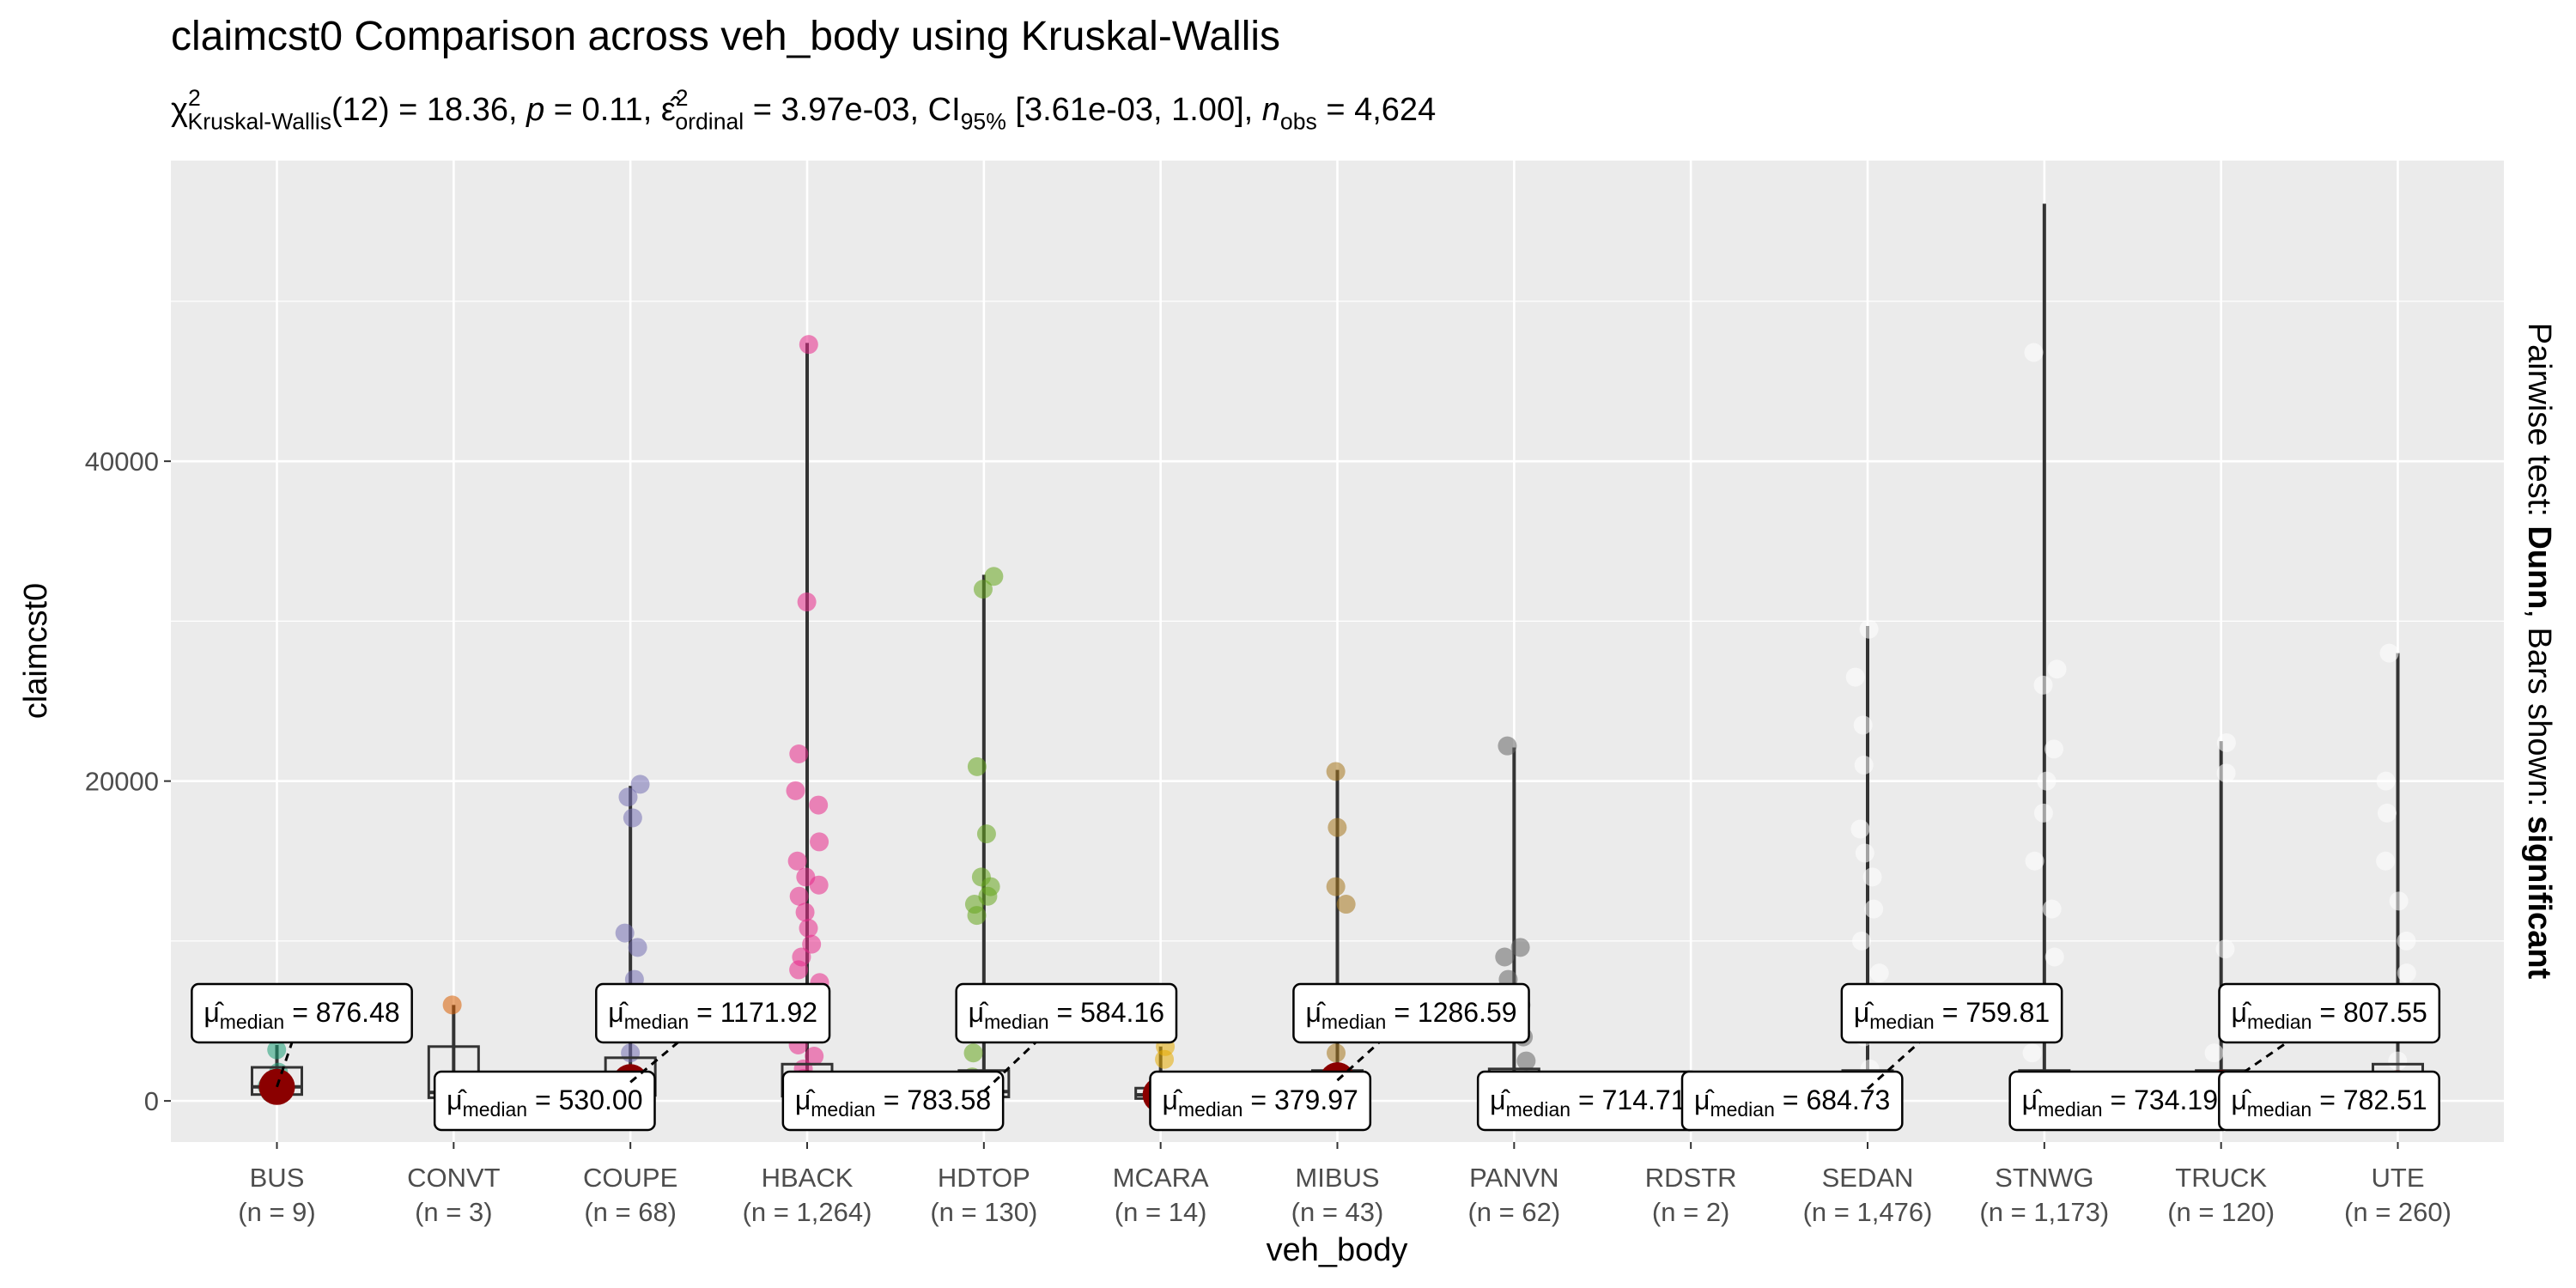  Describe the element at coordinates (2539, 567) in the screenshot. I see `text-part: Dunn` at that location.